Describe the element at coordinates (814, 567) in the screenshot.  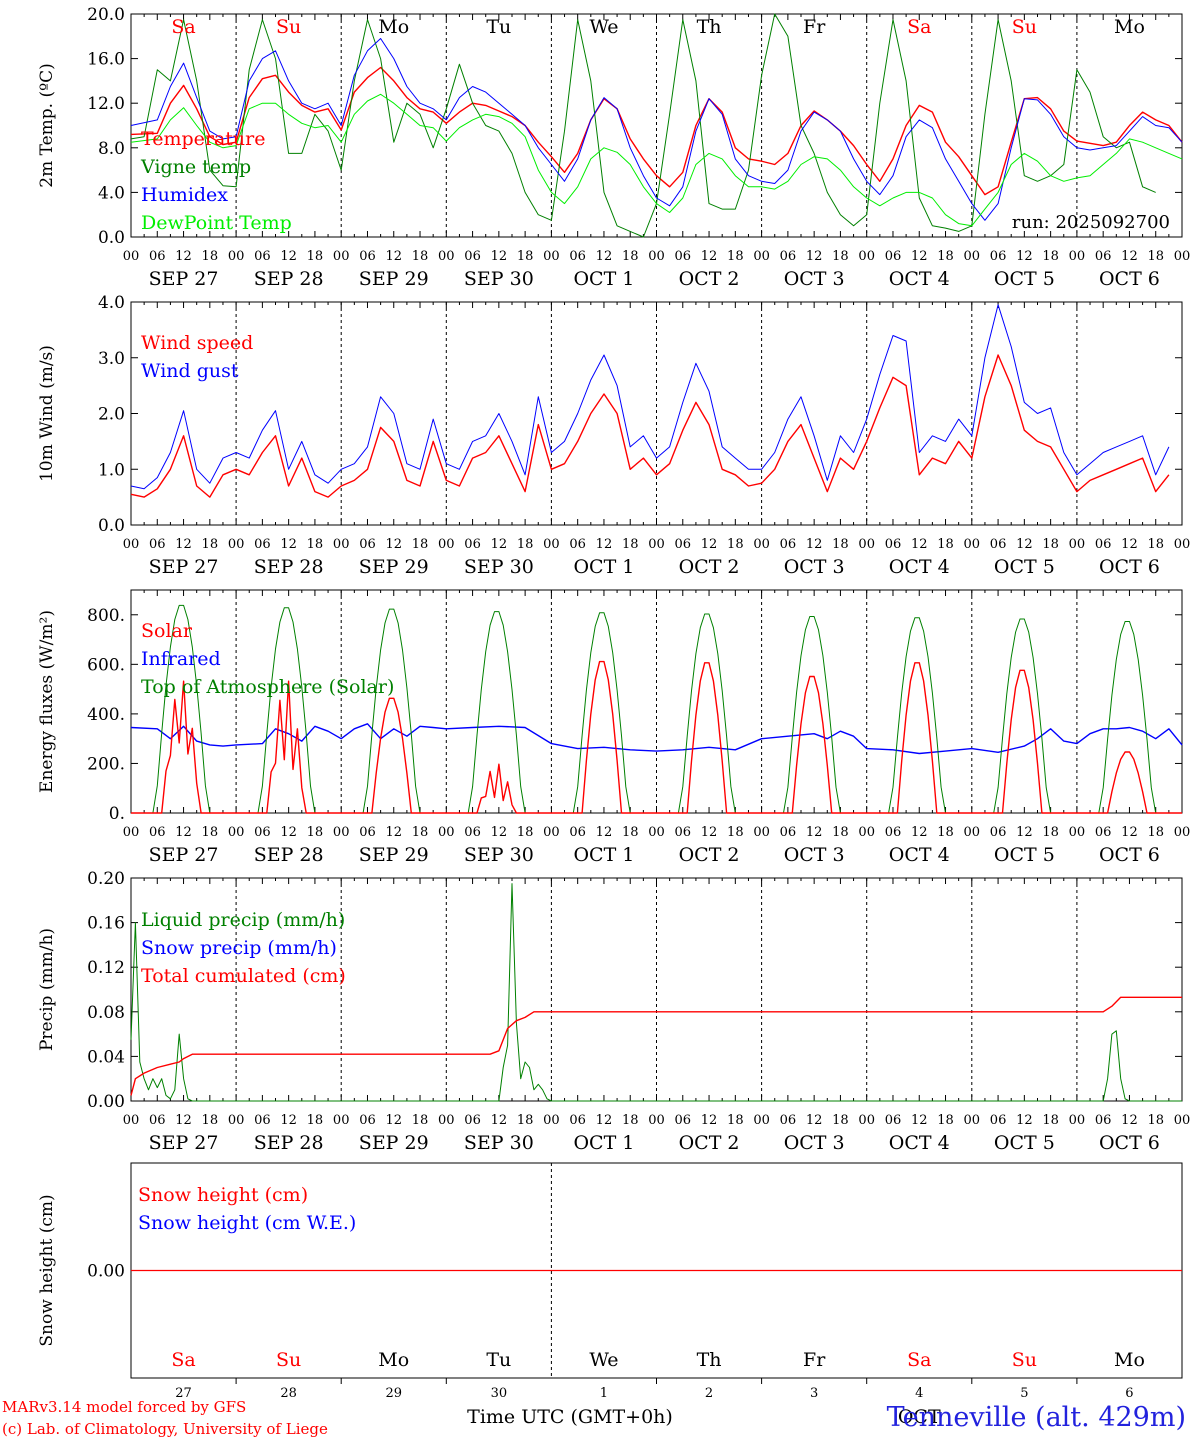
I see `wind-date-label: OCT 3` at that location.